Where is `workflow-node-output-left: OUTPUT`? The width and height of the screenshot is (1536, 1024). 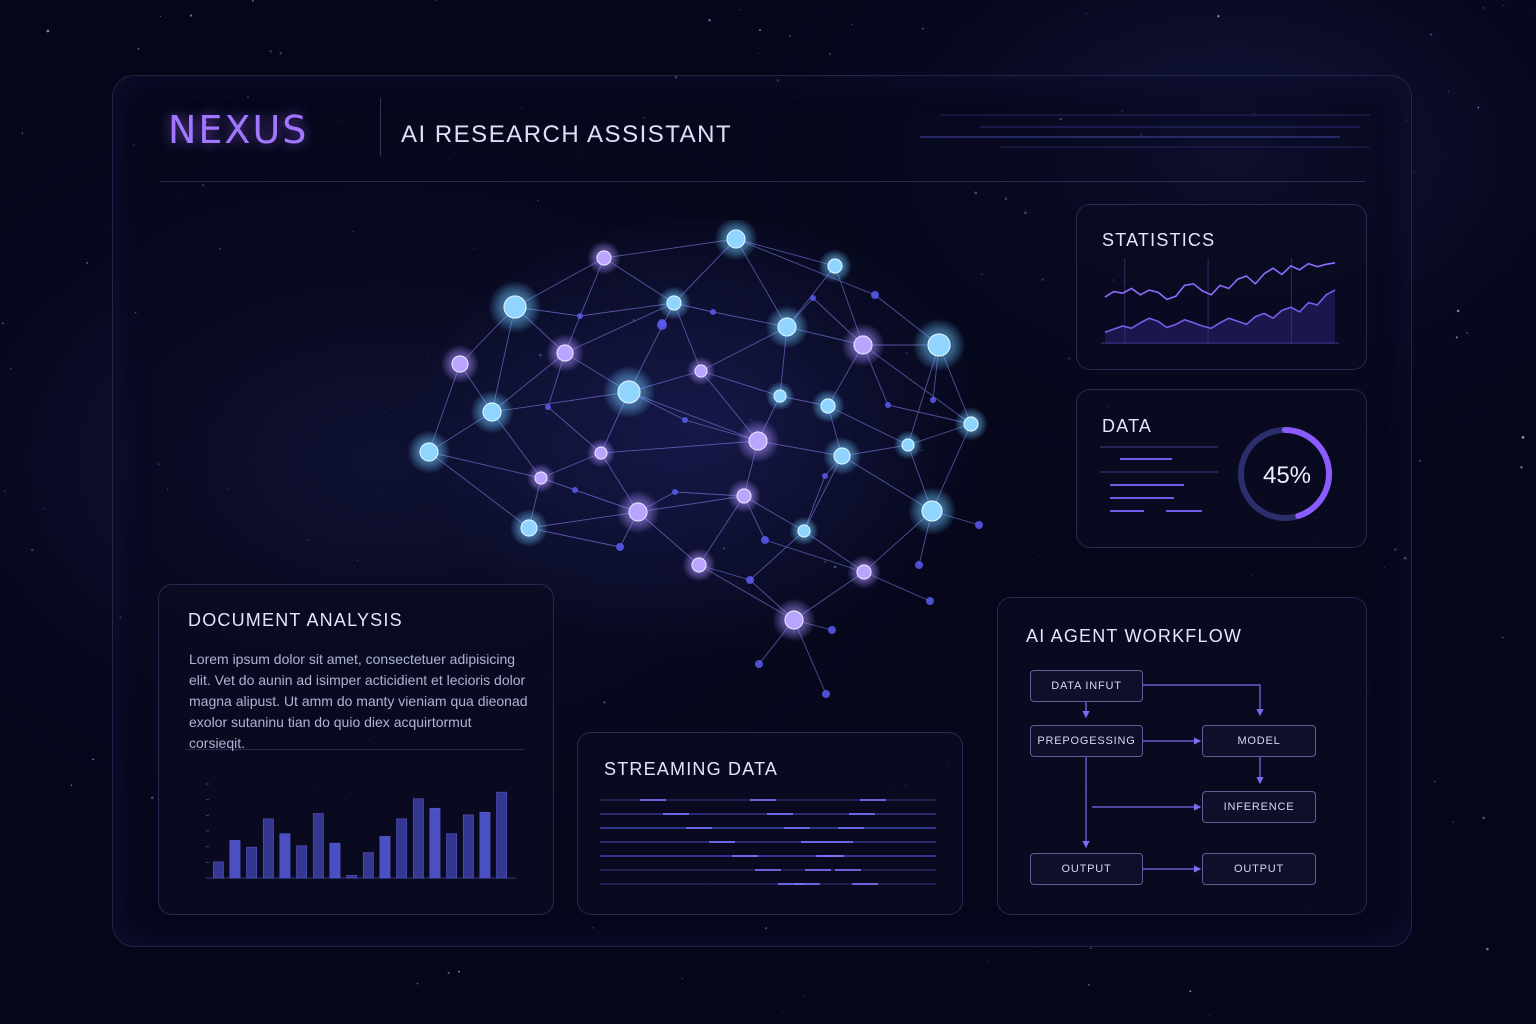 workflow-node-output-left: OUTPUT is located at coordinates (1086, 869).